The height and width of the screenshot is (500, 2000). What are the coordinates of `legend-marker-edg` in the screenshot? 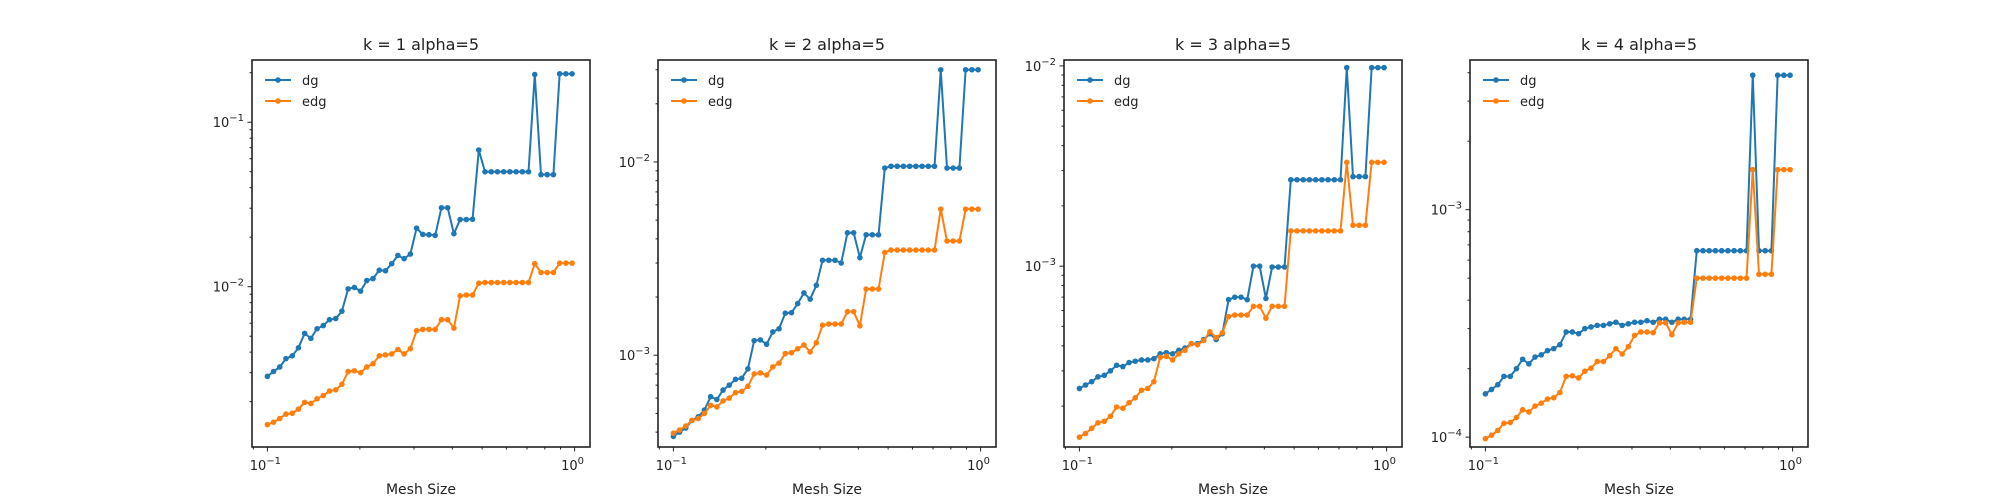 It's located at (278, 101).